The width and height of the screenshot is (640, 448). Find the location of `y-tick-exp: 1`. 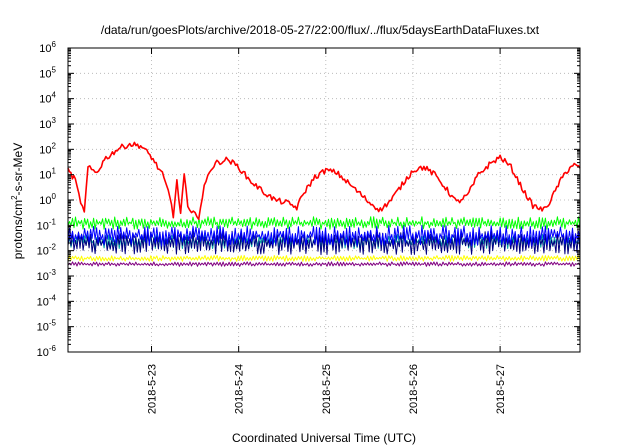

y-tick-exp: 1 is located at coordinates (54, 171).